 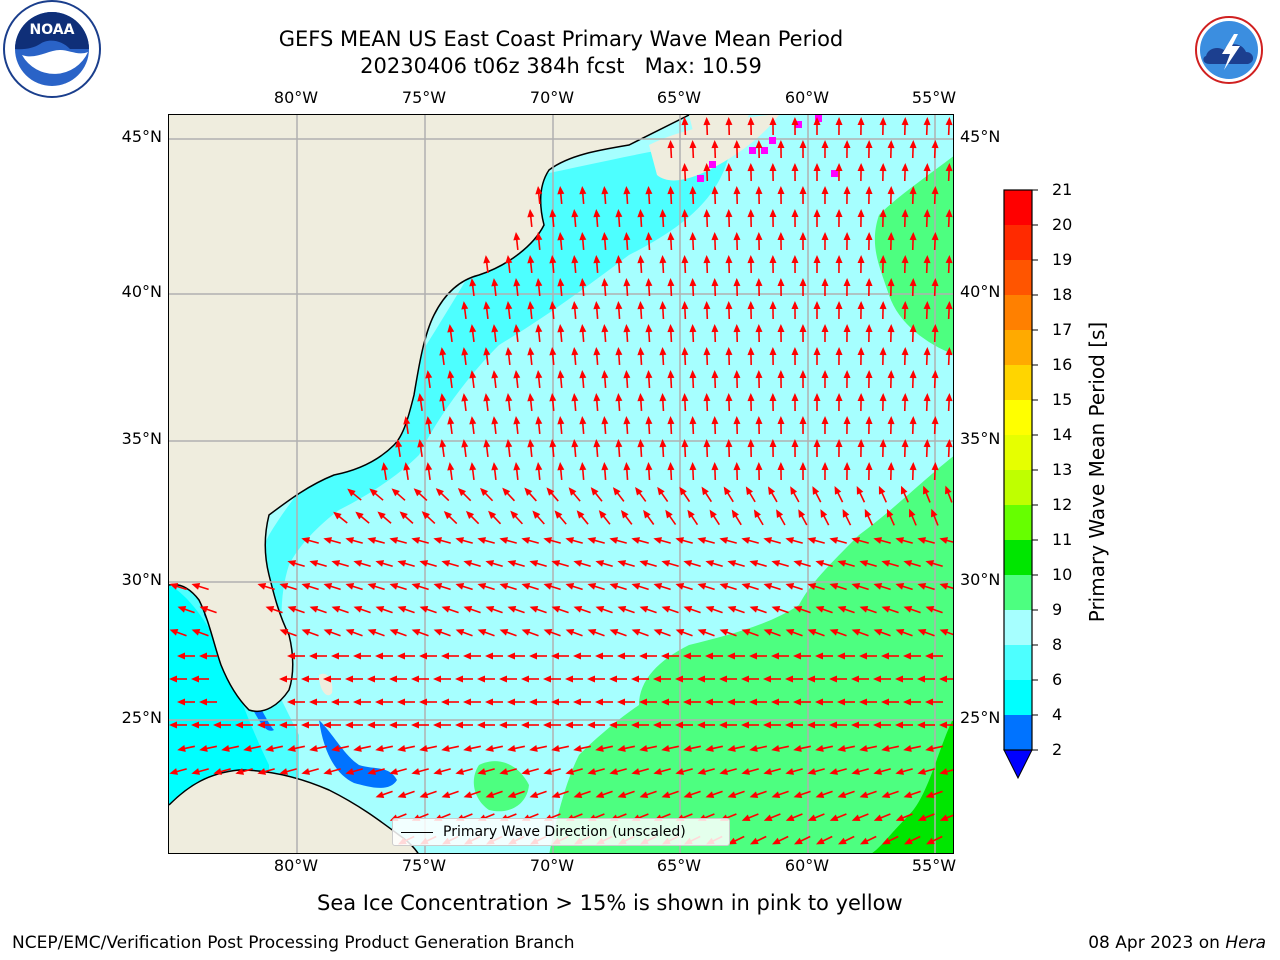 What do you see at coordinates (912, 786) in the screenshot?
I see `wave-period-10-11-region` at bounding box center [912, 786].